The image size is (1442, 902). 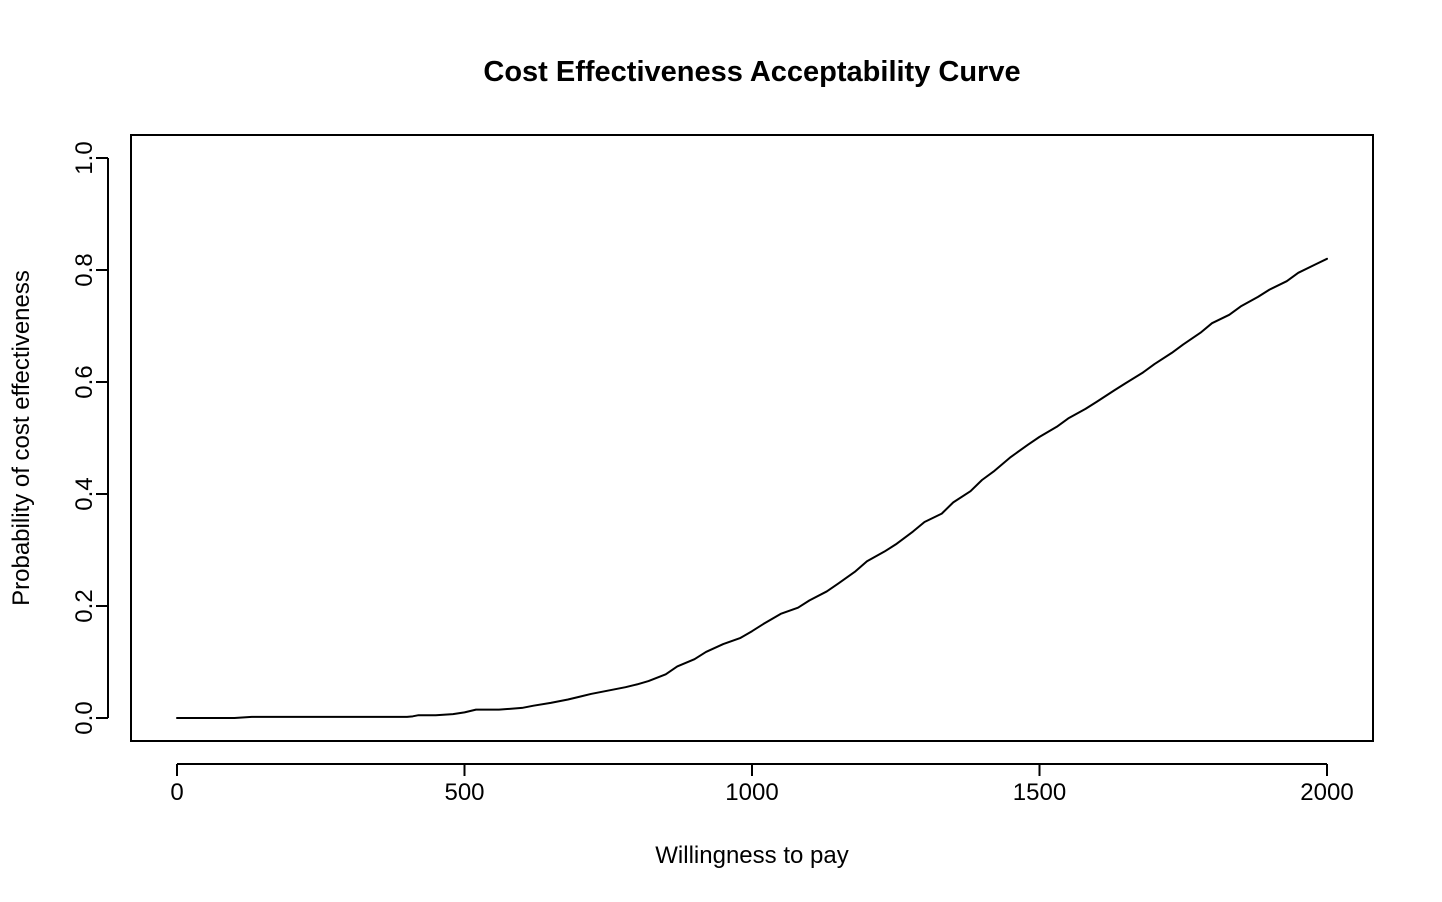 What do you see at coordinates (84, 605) in the screenshot?
I see `y-tick-label: 0.2` at bounding box center [84, 605].